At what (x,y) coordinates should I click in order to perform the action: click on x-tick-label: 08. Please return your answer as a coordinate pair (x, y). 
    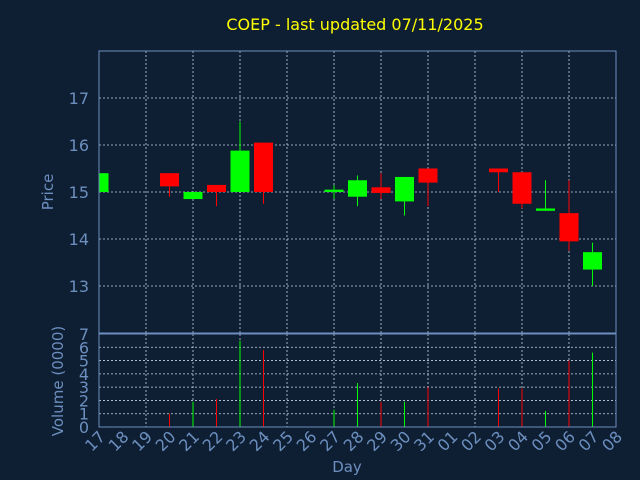
    Looking at the image, I should click on (612, 441).